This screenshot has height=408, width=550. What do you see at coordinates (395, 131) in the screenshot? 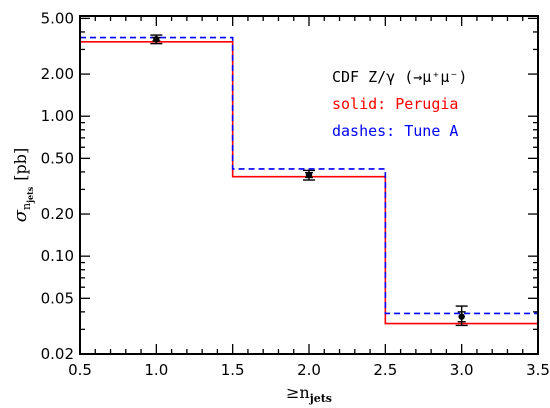
I see `legend-entry-tune-a: dashes: Tune A` at bounding box center [395, 131].